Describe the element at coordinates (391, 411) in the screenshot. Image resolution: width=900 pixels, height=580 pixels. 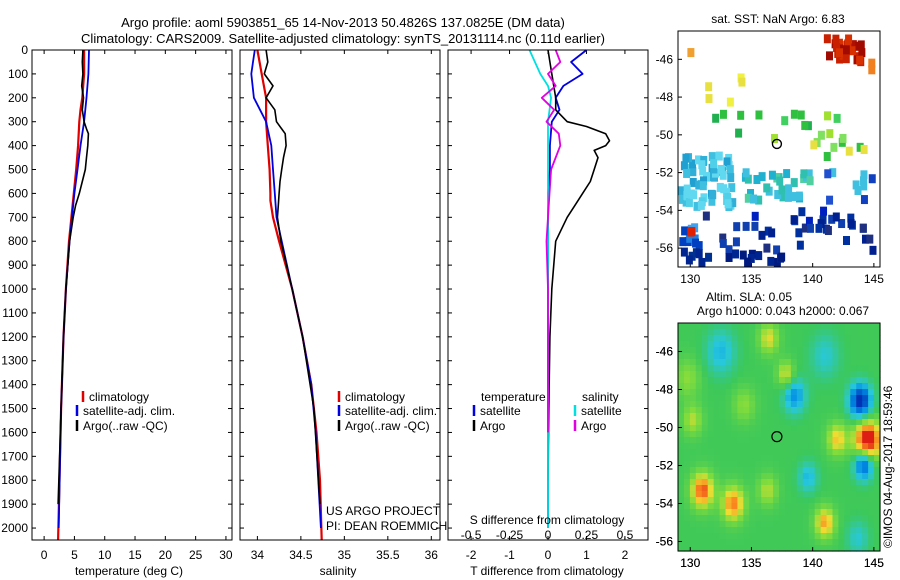
I see `legend-satellite-label: satellite-adj. clim.` at that location.